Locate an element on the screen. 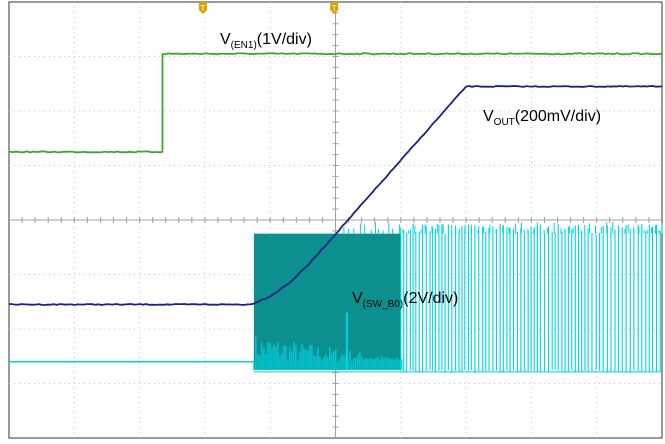  trigger-marker-2: T is located at coordinates (334, 8).